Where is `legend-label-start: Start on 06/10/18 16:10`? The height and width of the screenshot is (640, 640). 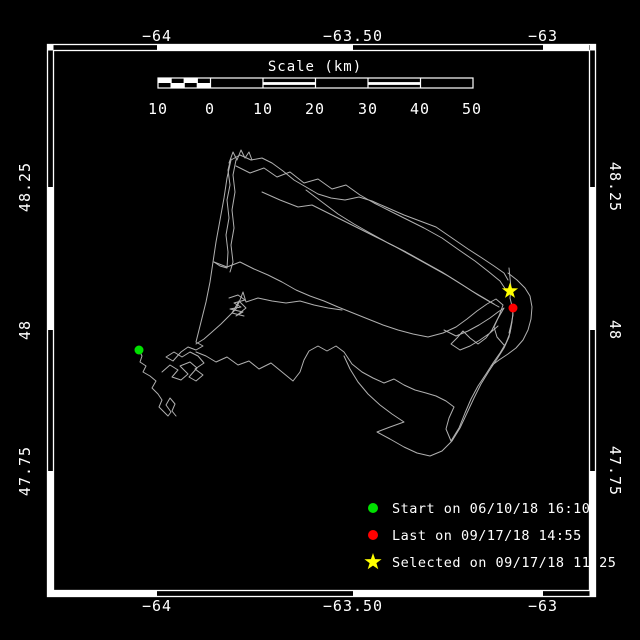 legend-label-start: Start on 06/10/18 16:10 is located at coordinates (491, 509).